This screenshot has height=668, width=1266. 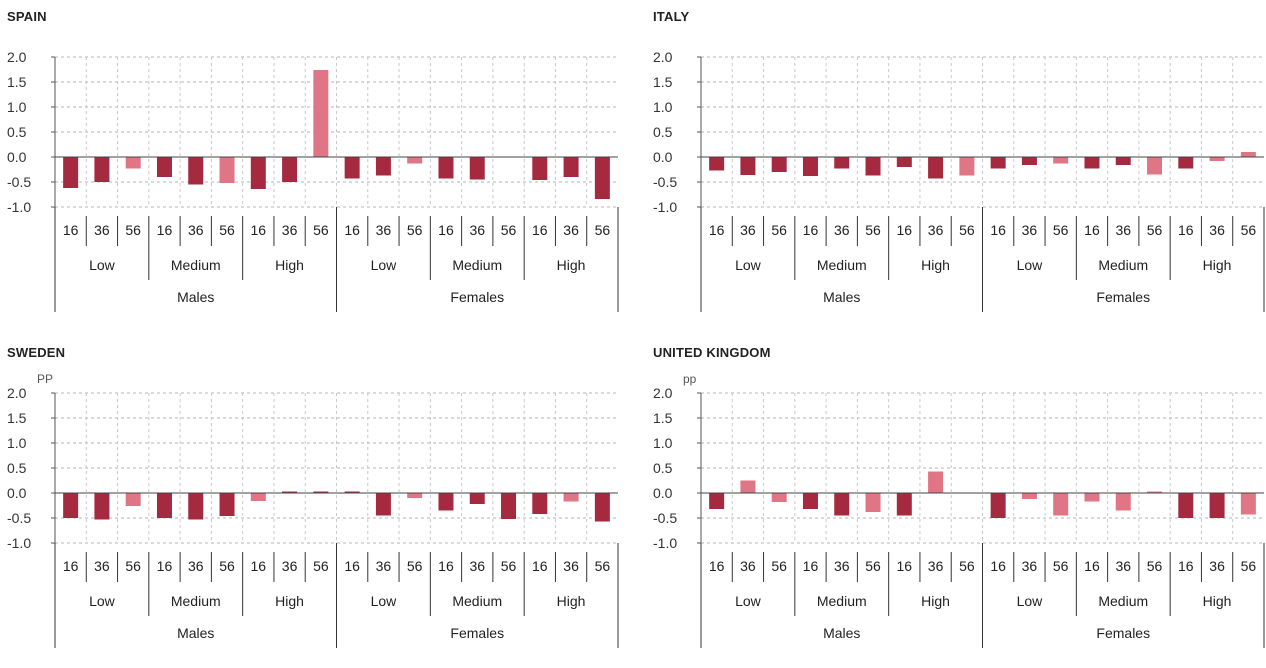 I want to click on y-tick-label: 2.0, so click(x=17, y=57).